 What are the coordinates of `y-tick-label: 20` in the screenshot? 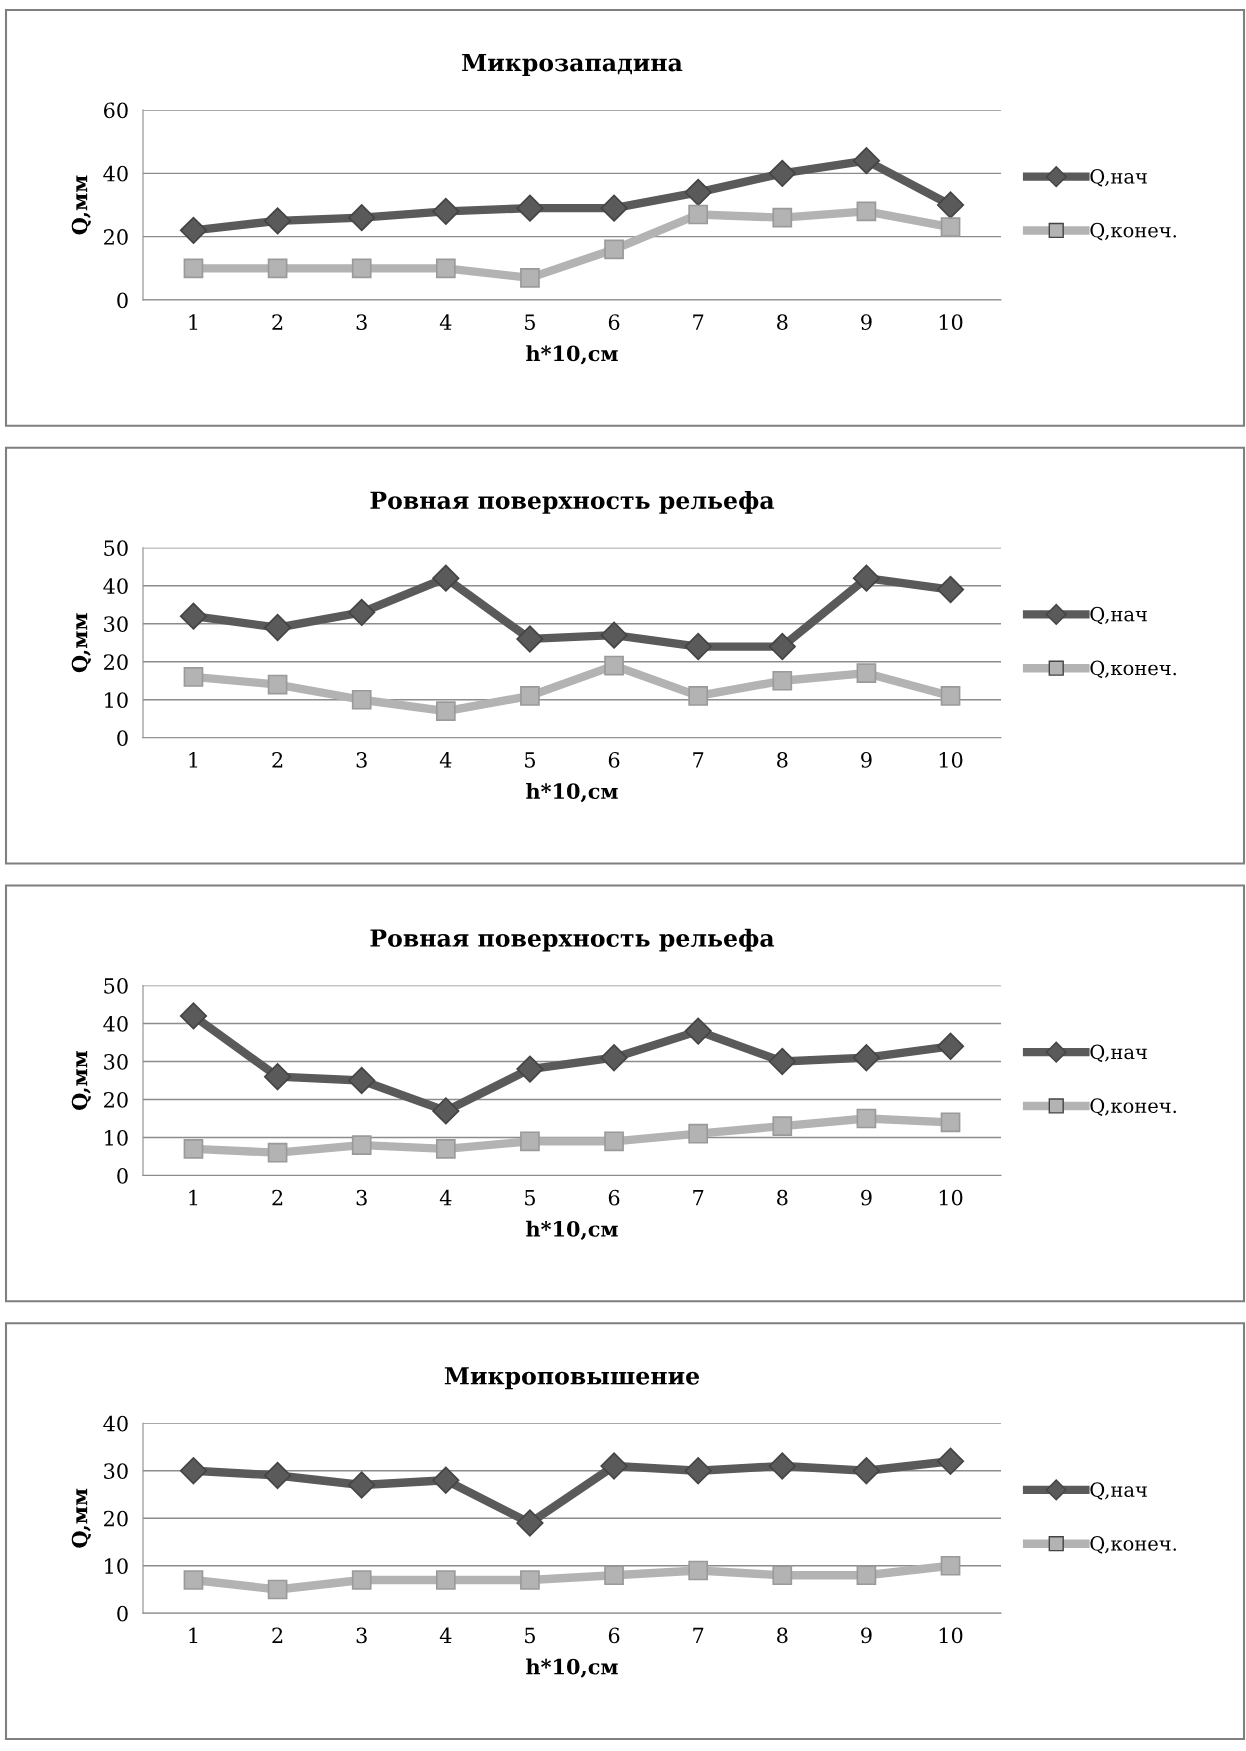 It's located at (116, 1099).